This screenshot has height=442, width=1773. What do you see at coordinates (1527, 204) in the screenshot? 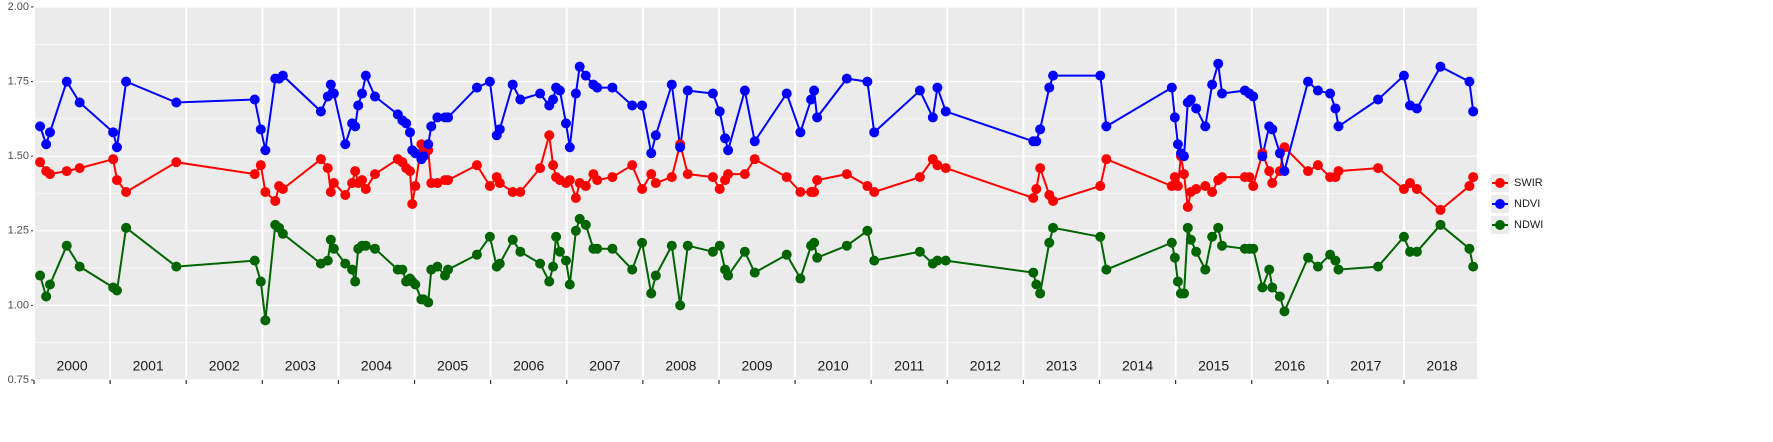
I see `legend-label: NDVI` at bounding box center [1527, 204].